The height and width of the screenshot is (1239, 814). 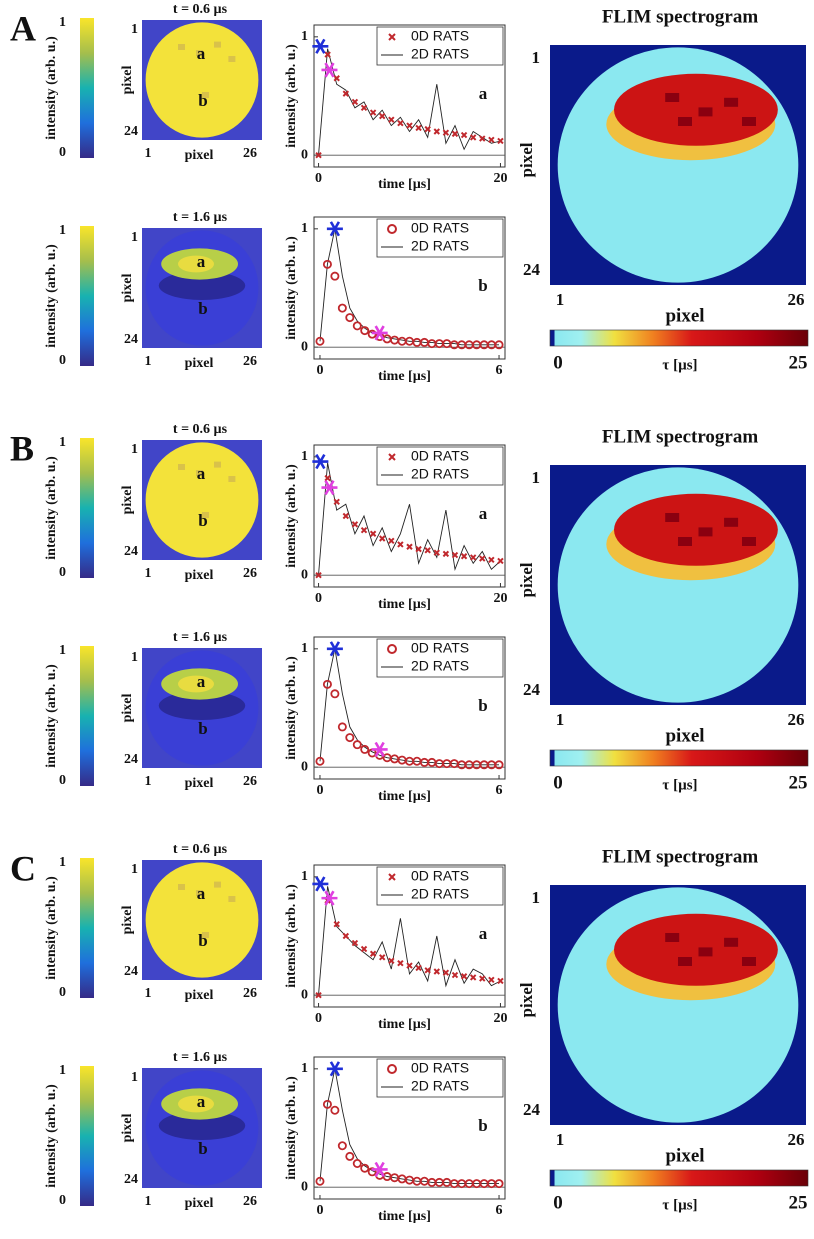 I want to click on image-title: t = 1.6 µs, so click(x=200, y=637).